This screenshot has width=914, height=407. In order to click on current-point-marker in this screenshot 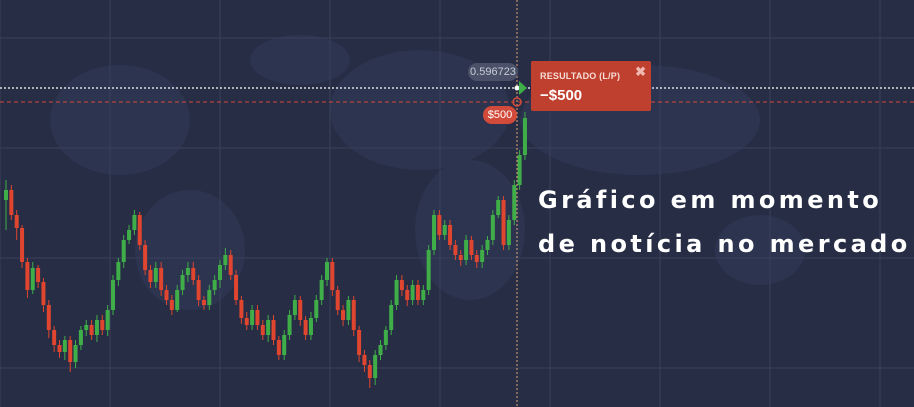, I will do `click(517, 88)`.